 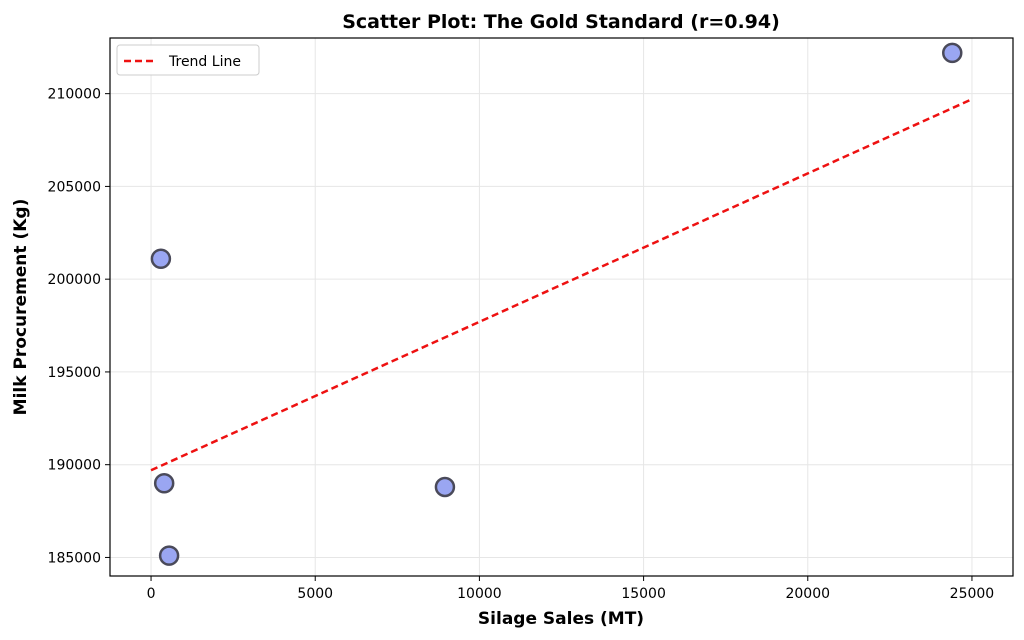 I want to click on y-tick-label: 185000, so click(x=74, y=558).